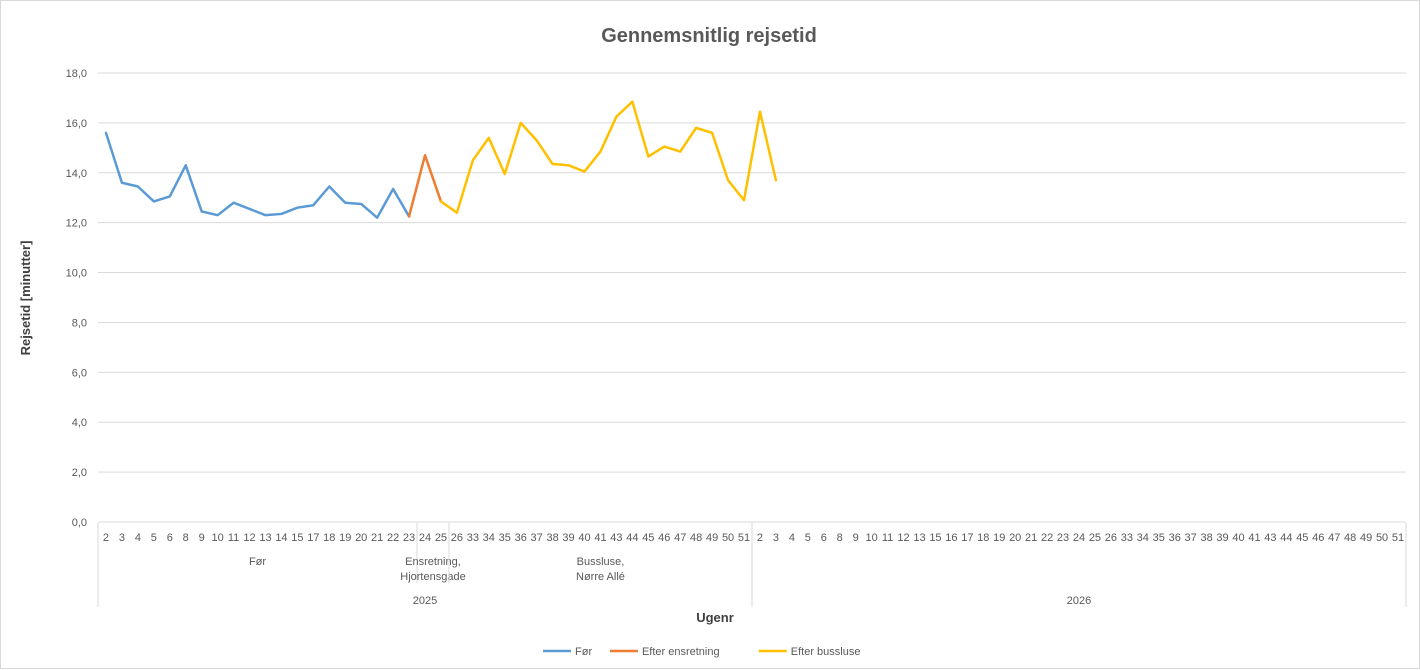 This screenshot has height=670, width=1420. I want to click on legend: Før Efter ensretning Efter bussluse, so click(701, 652).